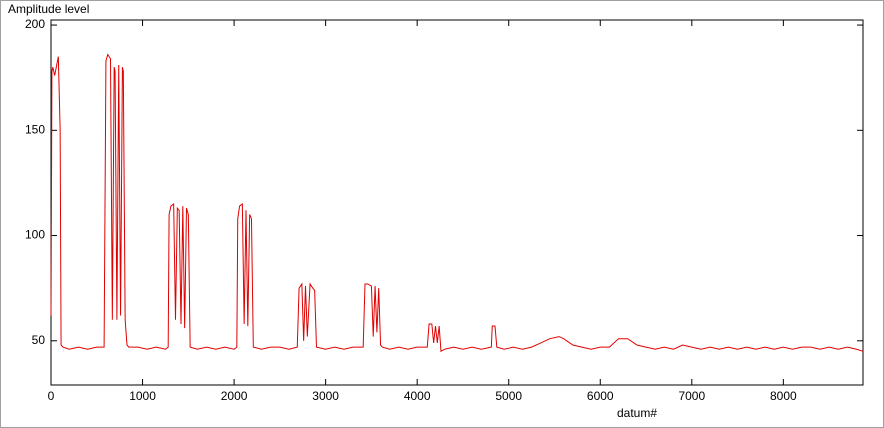 This screenshot has height=428, width=884. I want to click on x-axis-label: datum#, so click(637, 413).